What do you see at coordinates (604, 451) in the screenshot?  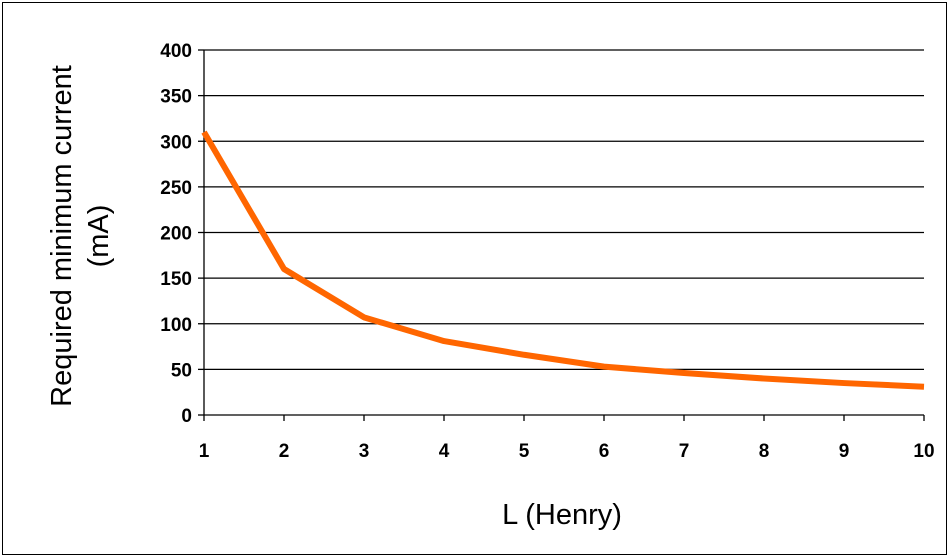 I see `x-tick-label-6: 6` at bounding box center [604, 451].